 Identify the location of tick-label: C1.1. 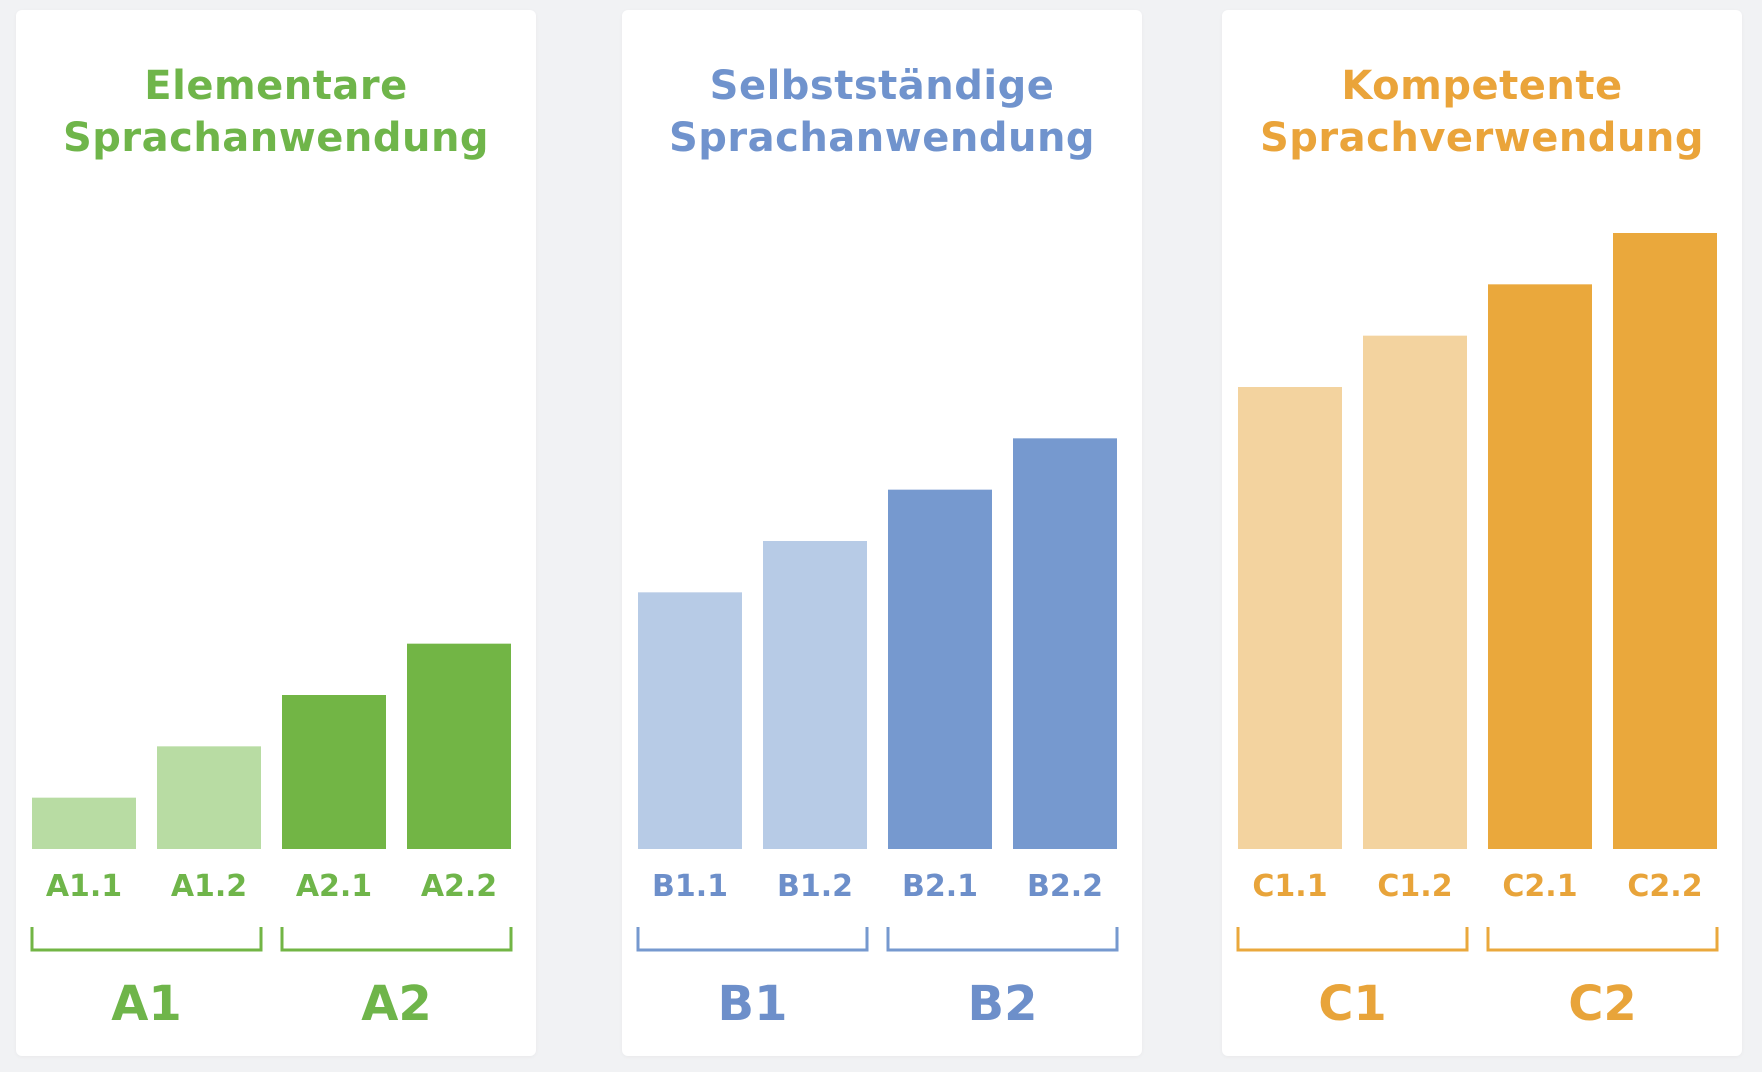
(1289, 886).